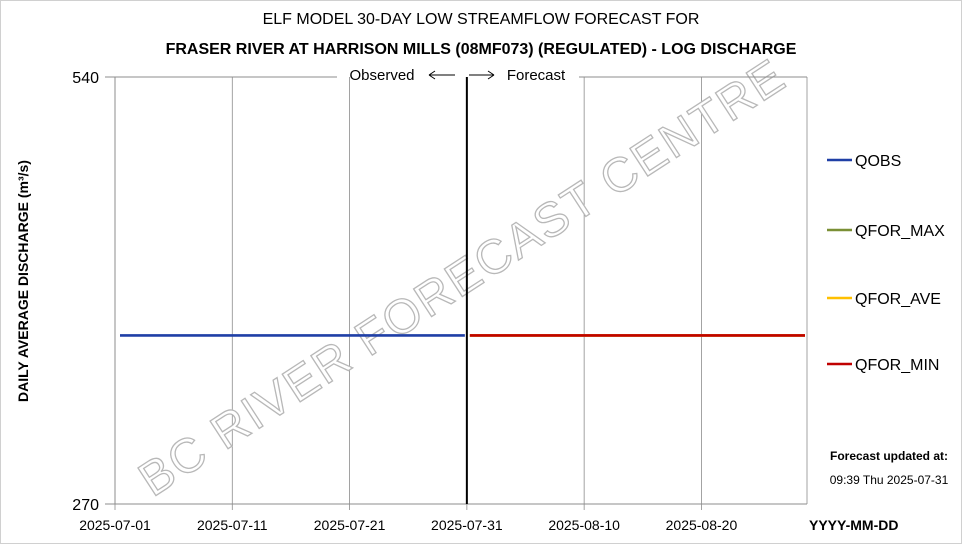 The width and height of the screenshot is (962, 548). I want to click on x-tick-label: 2025-08-10, so click(584, 525).